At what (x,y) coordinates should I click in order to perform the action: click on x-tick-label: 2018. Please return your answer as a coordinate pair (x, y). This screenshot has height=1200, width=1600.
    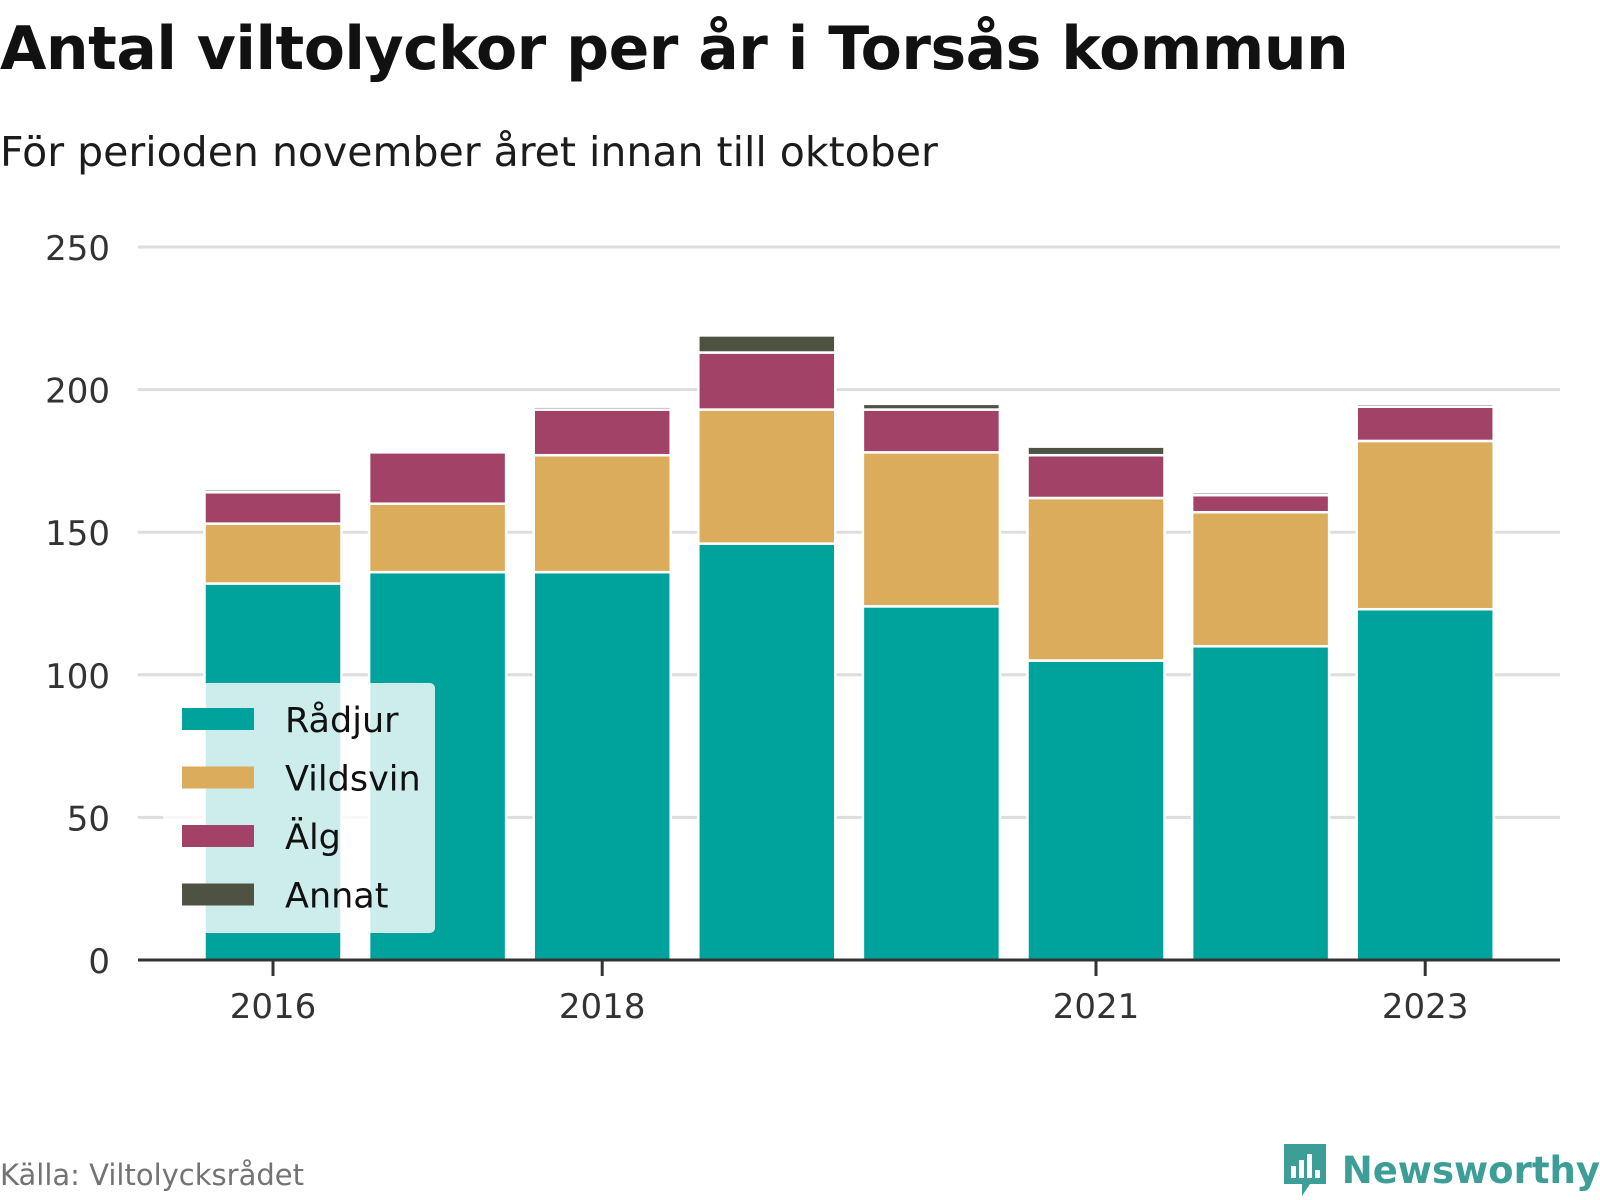
    Looking at the image, I should click on (602, 1007).